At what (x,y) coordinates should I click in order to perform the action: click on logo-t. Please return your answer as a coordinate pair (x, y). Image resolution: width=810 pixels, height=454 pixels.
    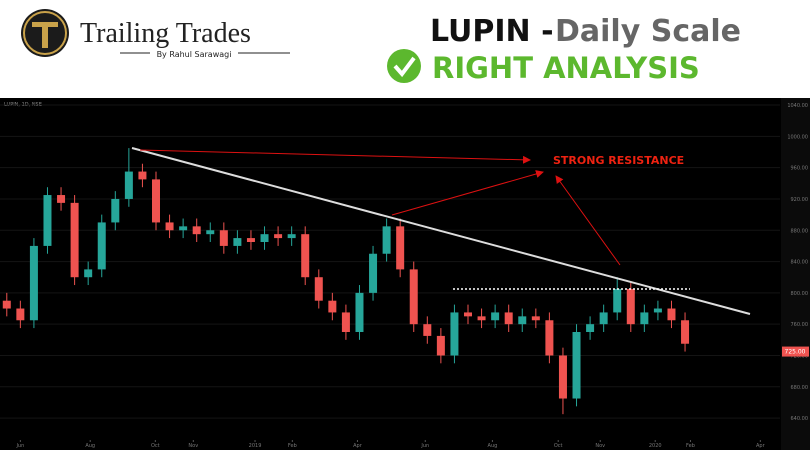
    Looking at the image, I should click on (45, 35).